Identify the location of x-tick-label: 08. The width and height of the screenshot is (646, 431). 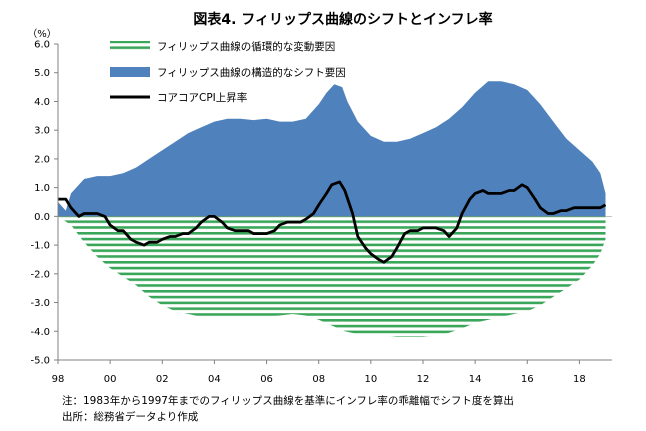
(318, 379).